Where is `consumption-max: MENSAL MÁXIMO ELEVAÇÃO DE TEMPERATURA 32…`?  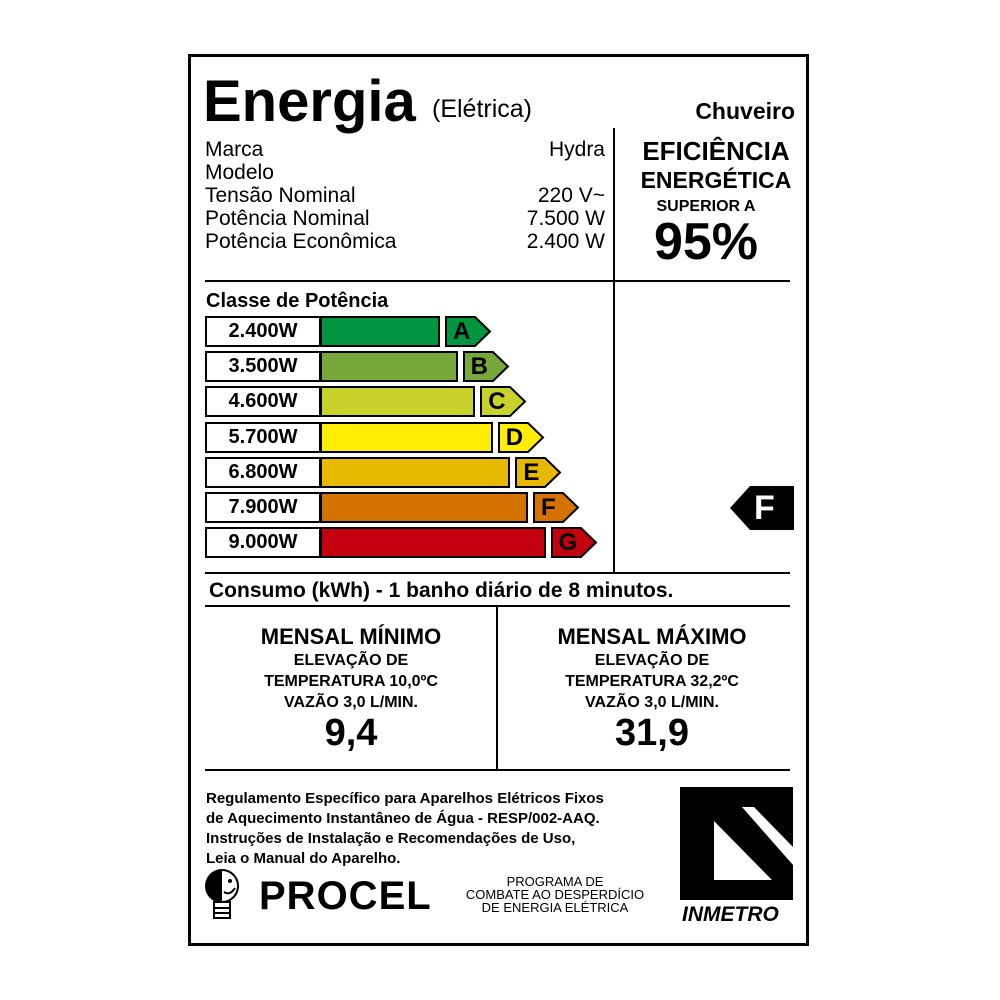 consumption-max: MENSAL MÁXIMO ELEVAÇÃO DE TEMPERATURA 32… is located at coordinates (652, 688).